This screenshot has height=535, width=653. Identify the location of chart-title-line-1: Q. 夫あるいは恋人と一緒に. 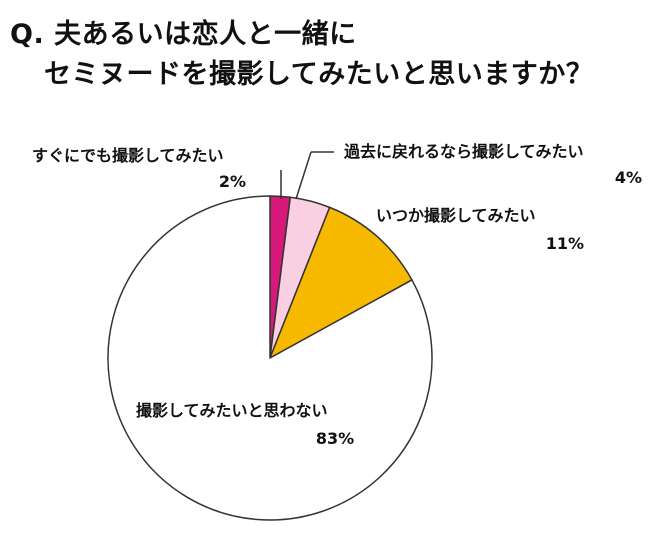
(183, 34).